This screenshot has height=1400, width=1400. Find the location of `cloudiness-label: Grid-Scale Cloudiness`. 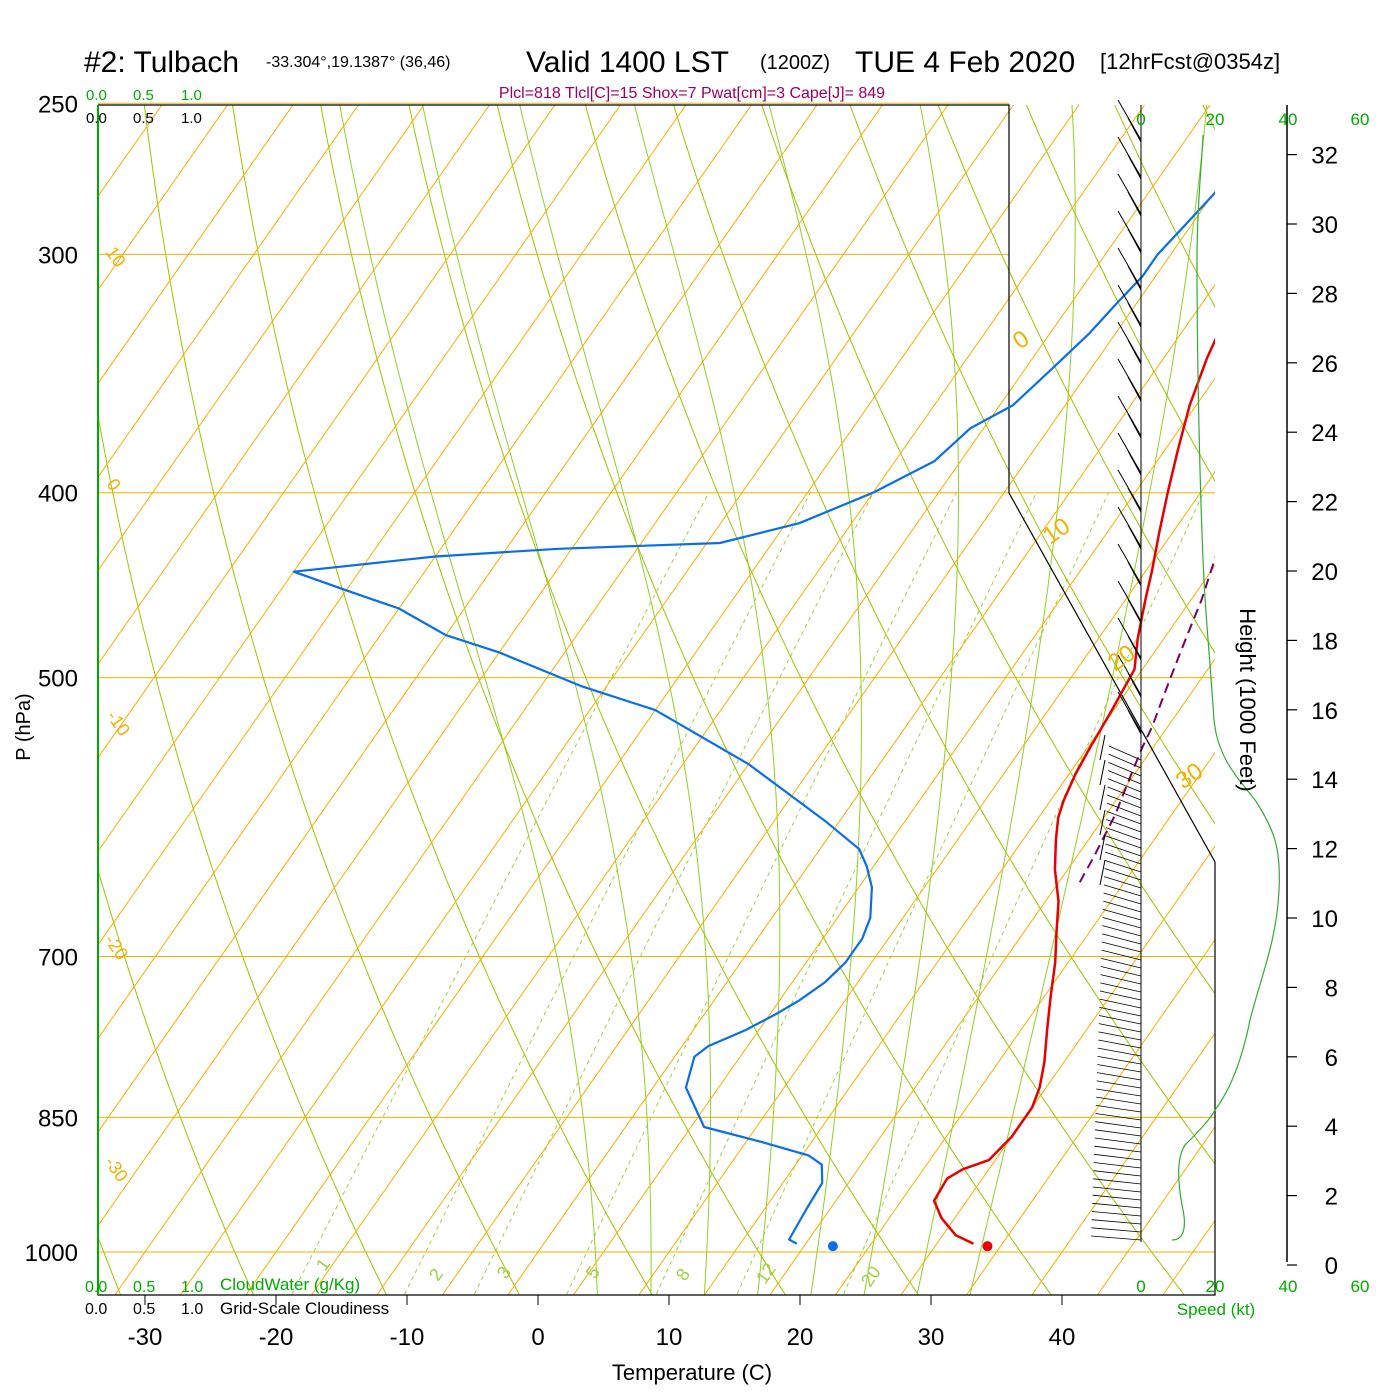

cloudiness-label: Grid-Scale Cloudiness is located at coordinates (304, 1308).